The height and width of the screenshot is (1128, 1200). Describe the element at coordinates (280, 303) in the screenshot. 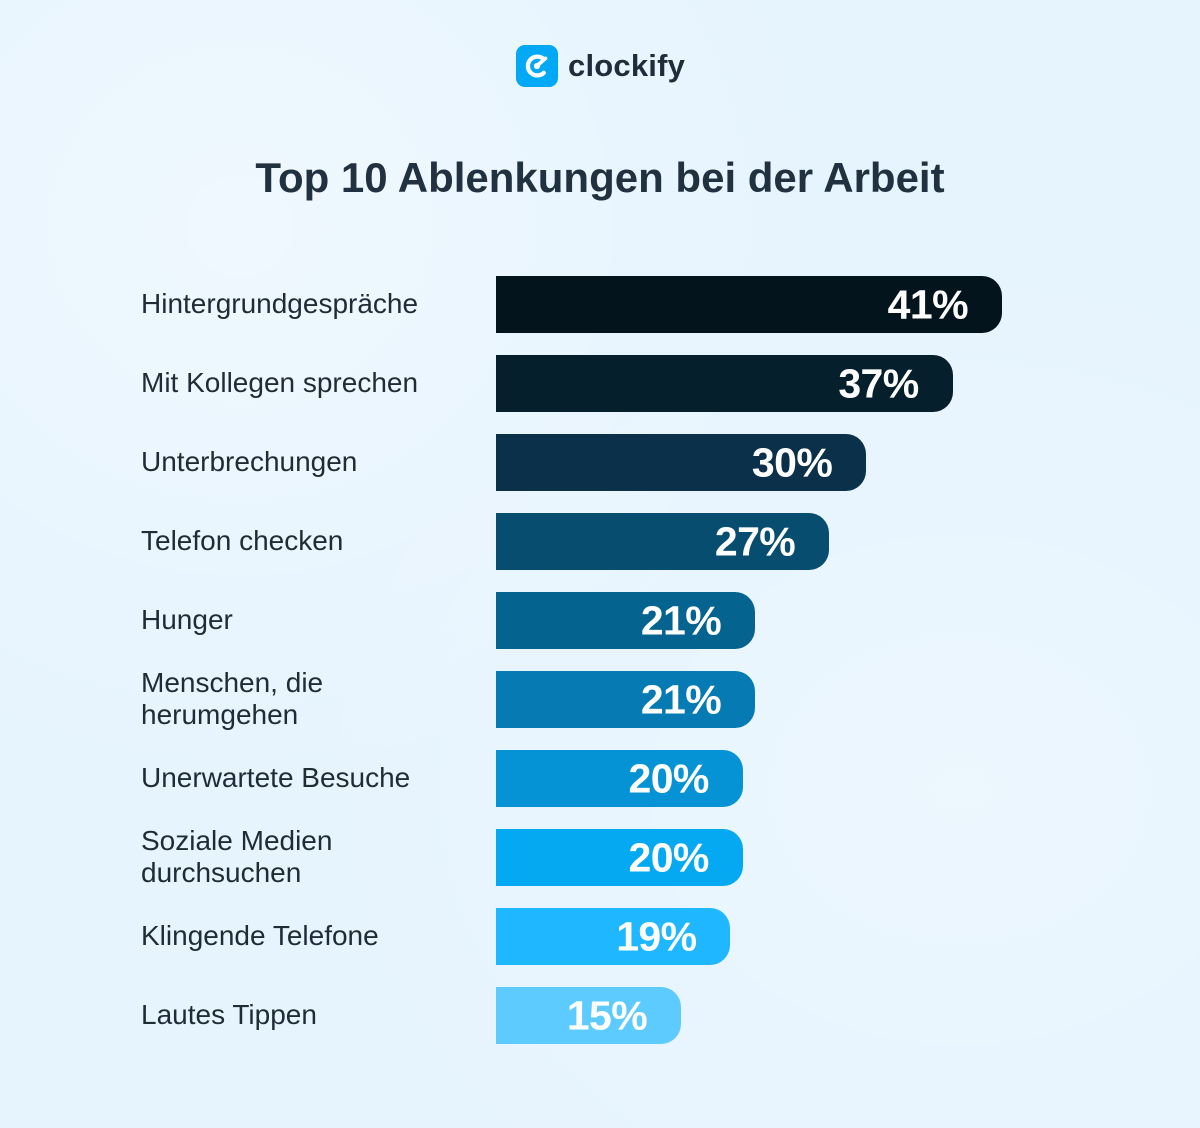

I see `category-label: Hintergrundgespräche` at that location.